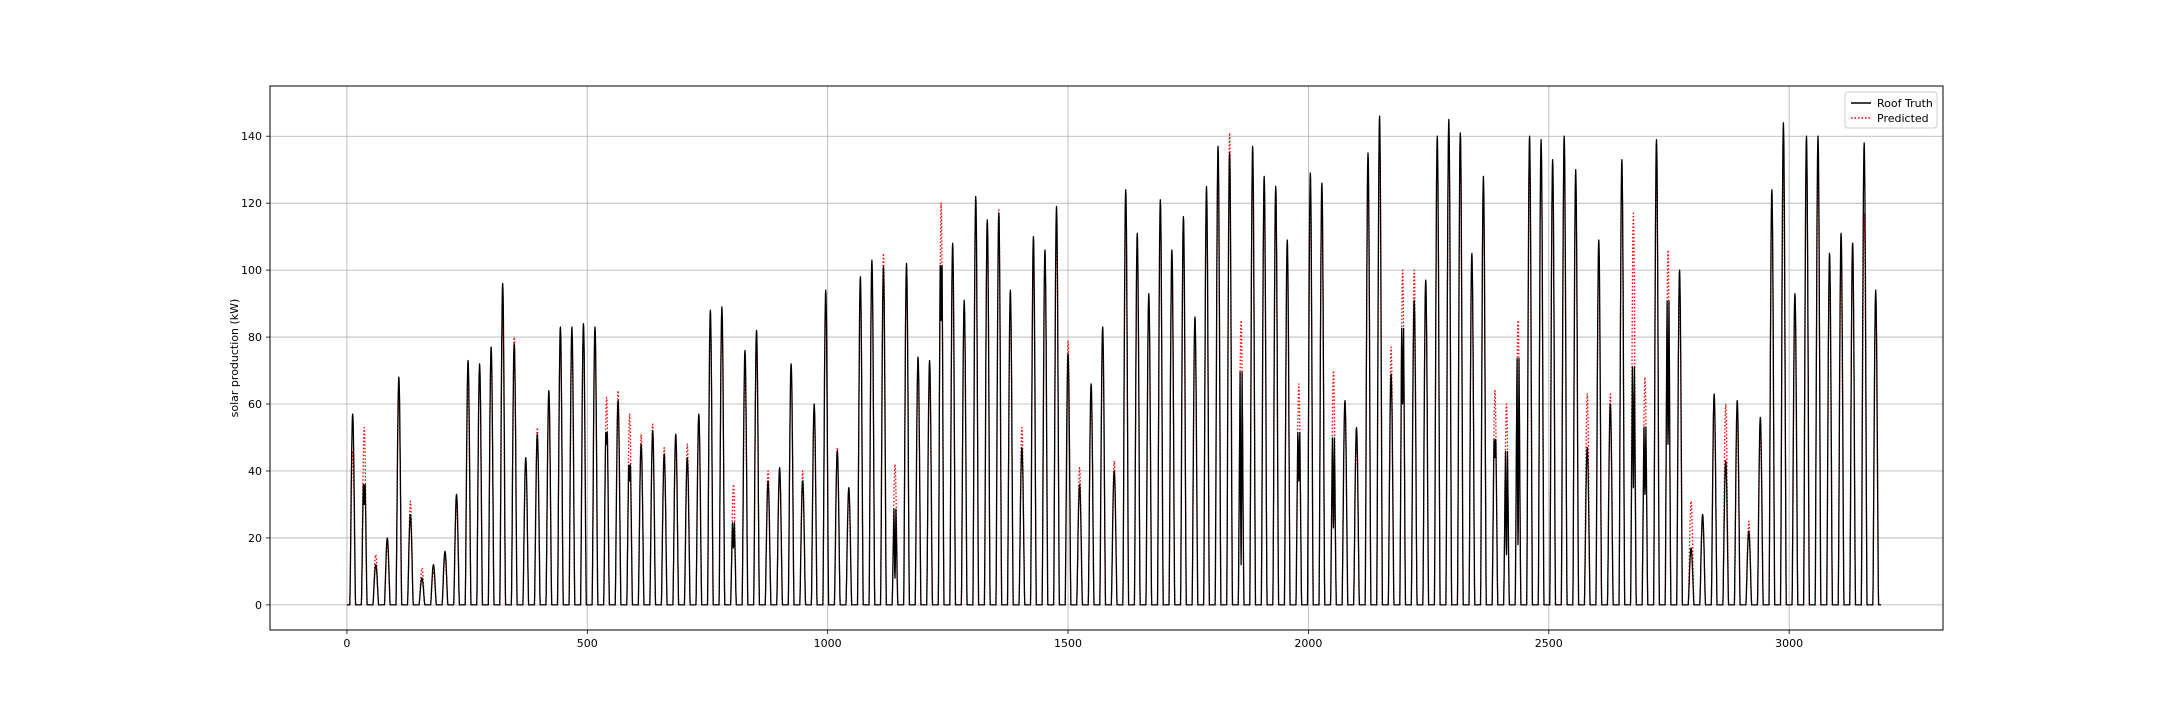 The image size is (2160, 720). I want to click on y-tick-label: 100, so click(251, 270).